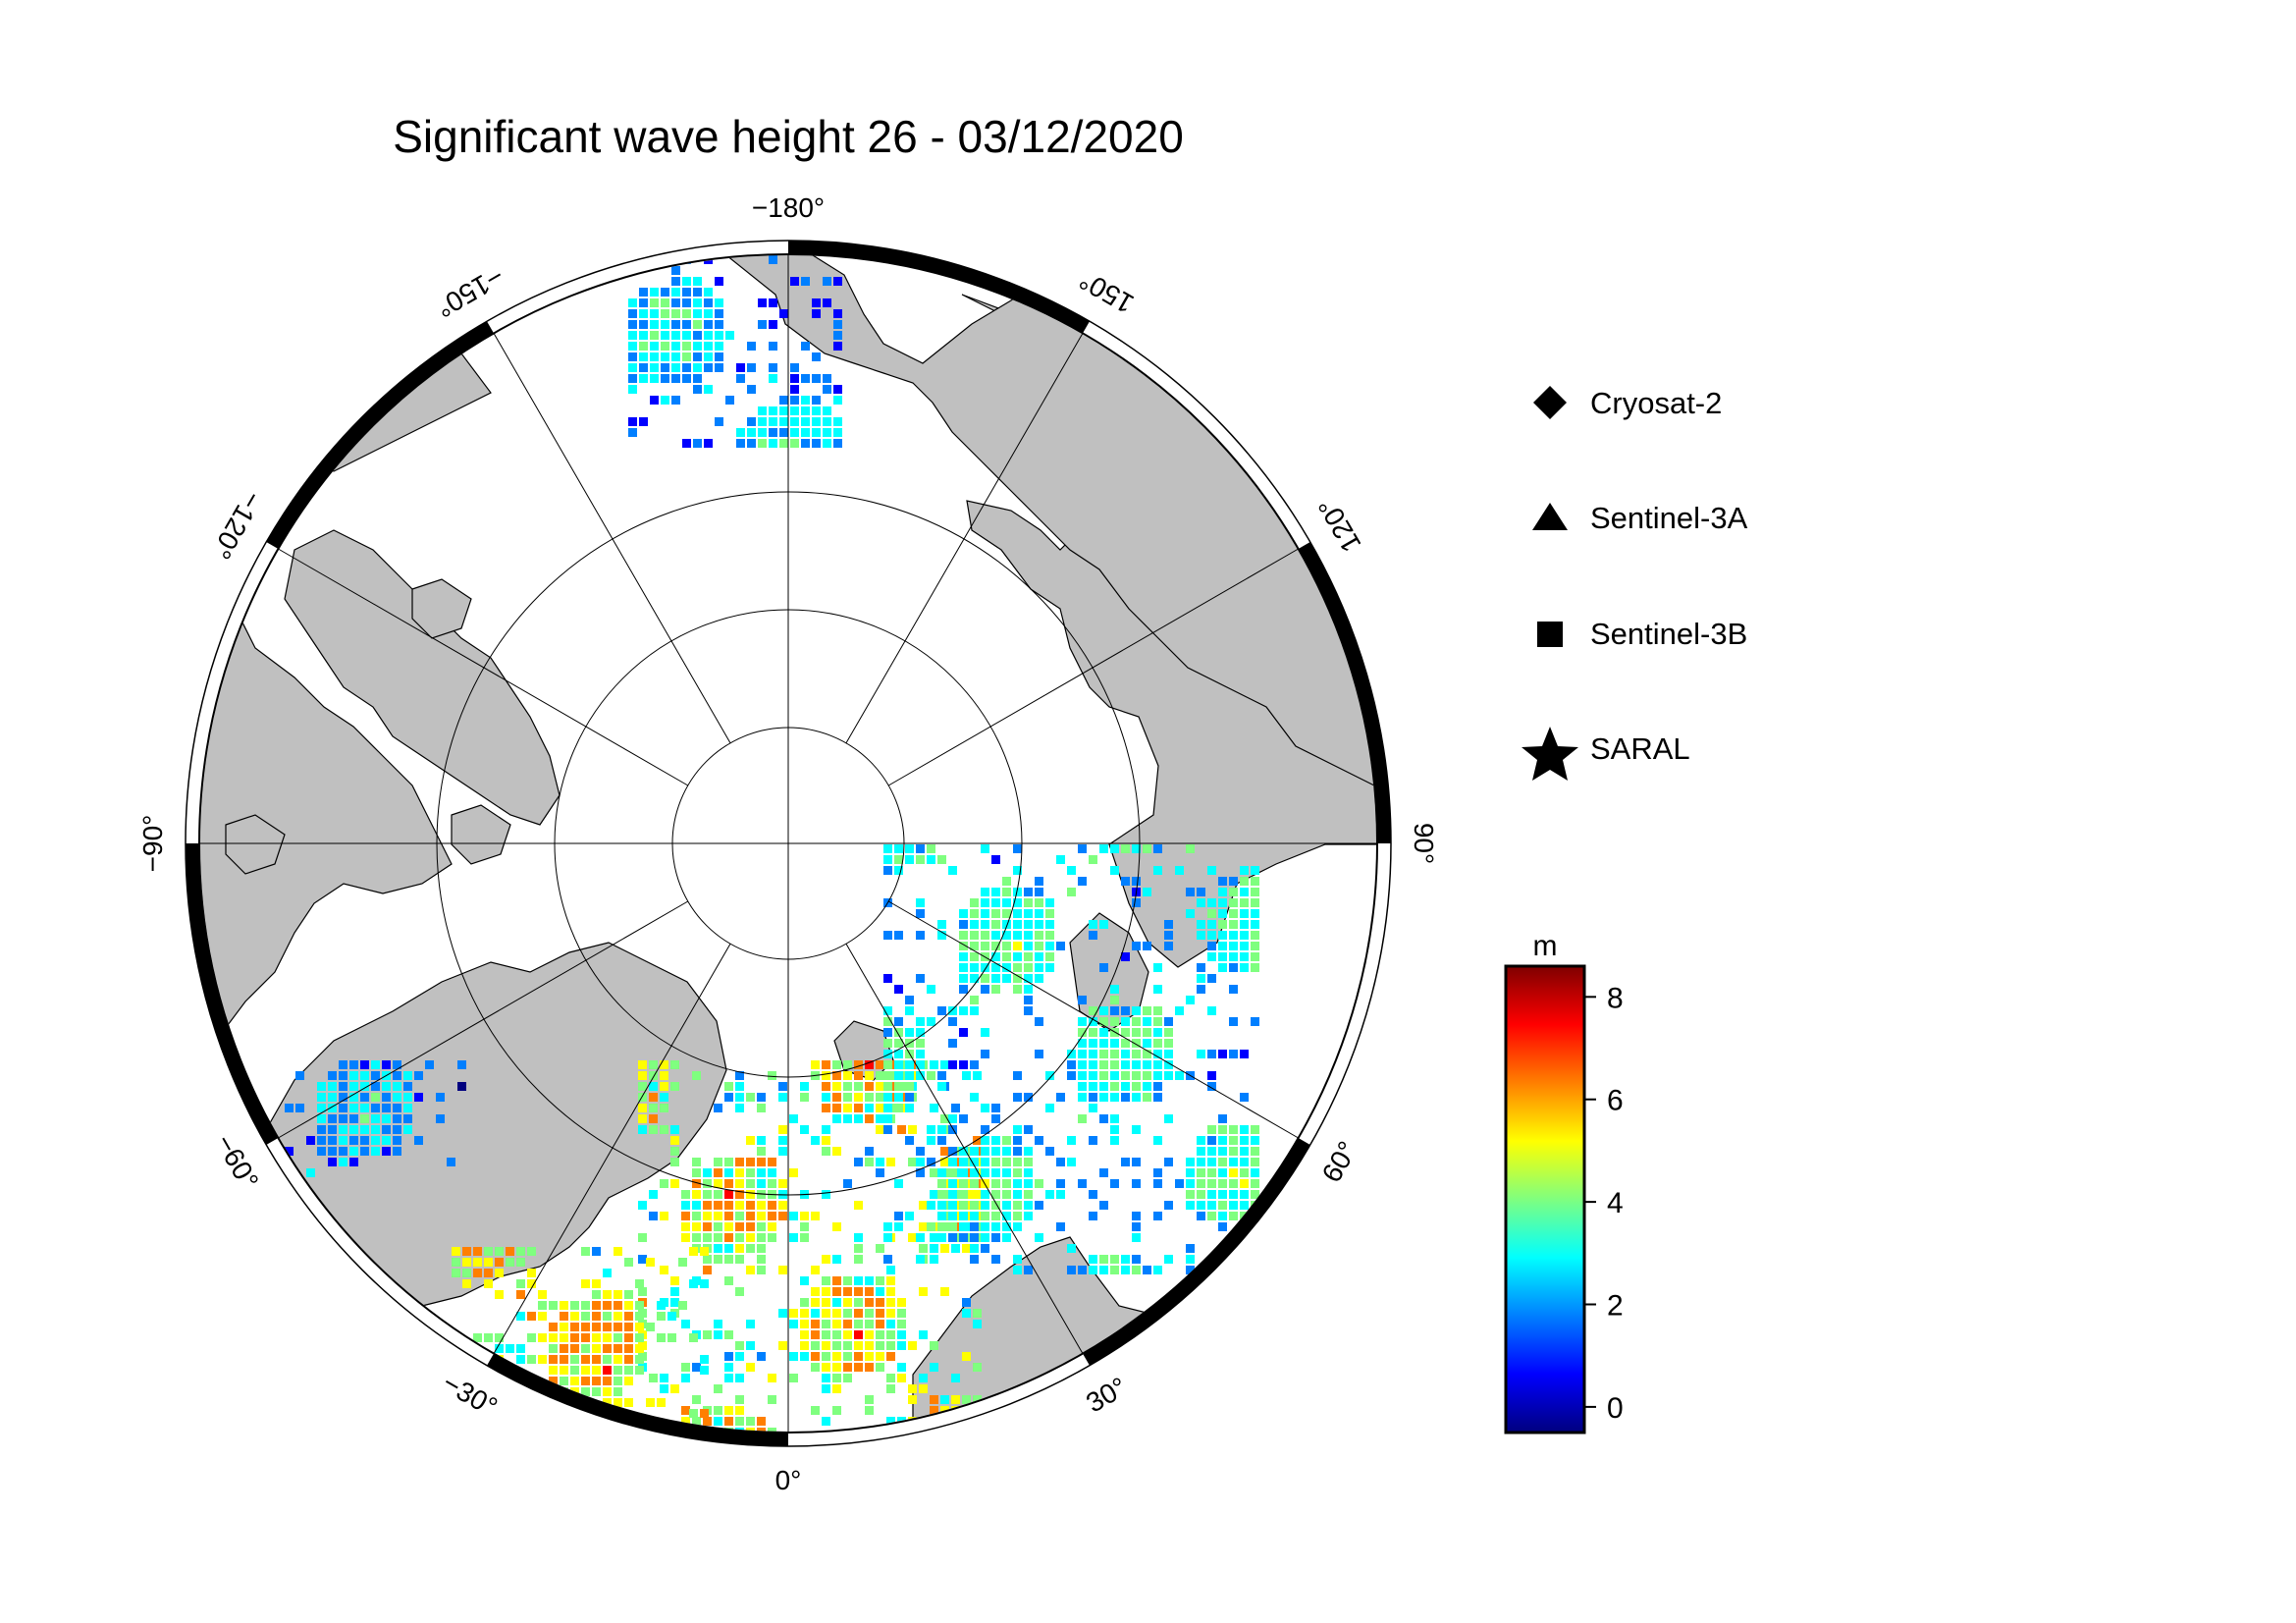 This screenshot has width=2296, height=1623. What do you see at coordinates (236, 526) in the screenshot?
I see `longitude-label: −120°` at bounding box center [236, 526].